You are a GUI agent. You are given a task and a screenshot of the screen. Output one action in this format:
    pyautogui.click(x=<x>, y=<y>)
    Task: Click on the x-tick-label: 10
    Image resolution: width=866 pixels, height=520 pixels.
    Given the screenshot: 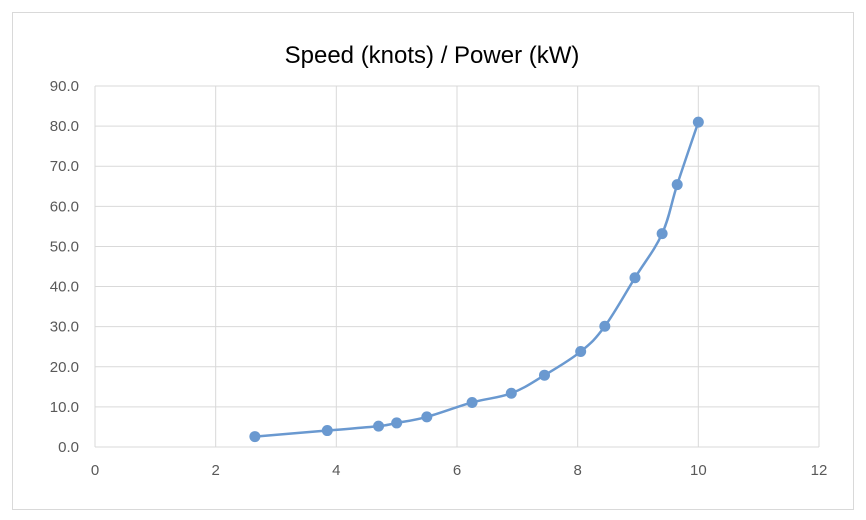 What is the action you would take?
    pyautogui.click(x=698, y=470)
    